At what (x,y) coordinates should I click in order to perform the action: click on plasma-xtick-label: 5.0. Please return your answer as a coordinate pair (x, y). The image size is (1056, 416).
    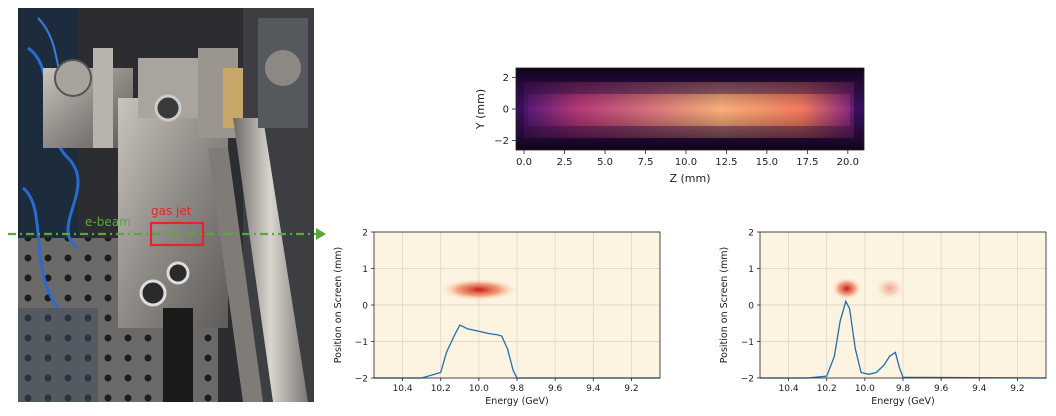
    Looking at the image, I should click on (605, 162).